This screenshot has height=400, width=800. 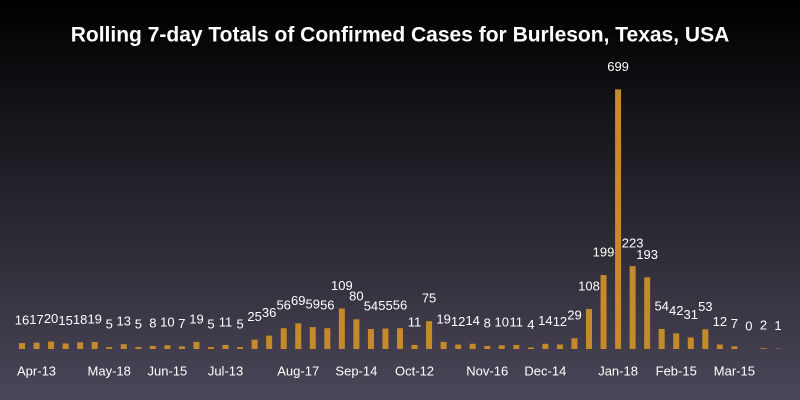 I want to click on value-label: 2, so click(x=763, y=325).